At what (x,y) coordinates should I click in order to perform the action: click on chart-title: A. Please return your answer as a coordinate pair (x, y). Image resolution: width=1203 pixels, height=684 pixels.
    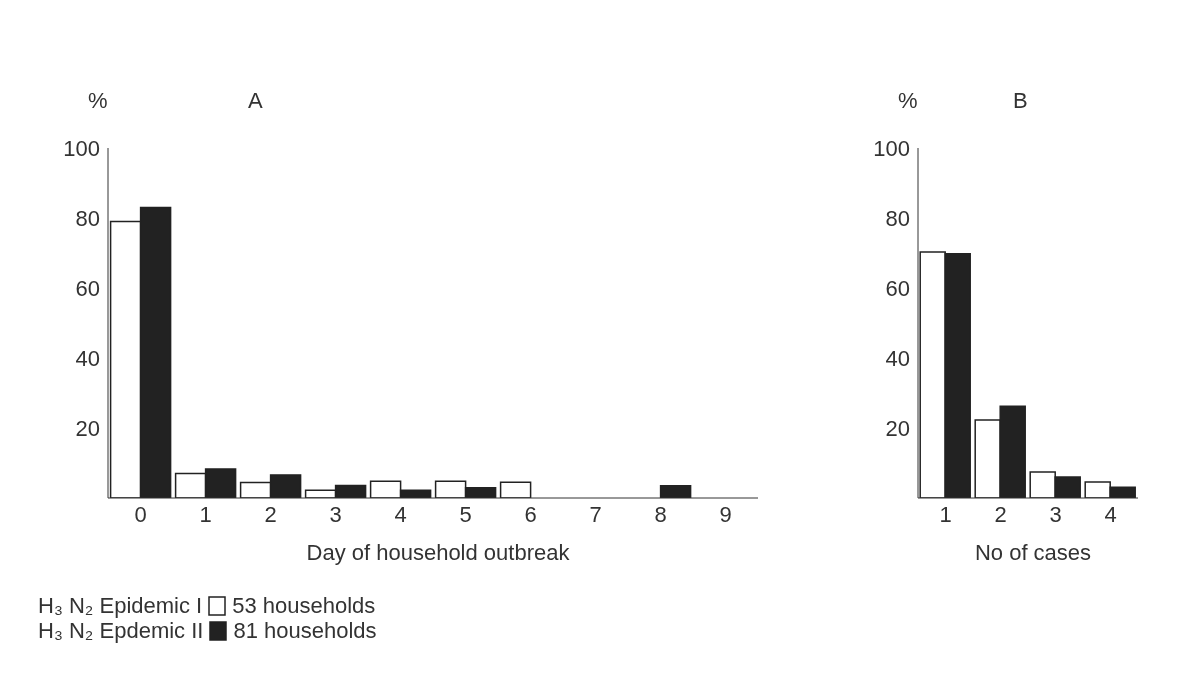
    Looking at the image, I should click on (255, 101).